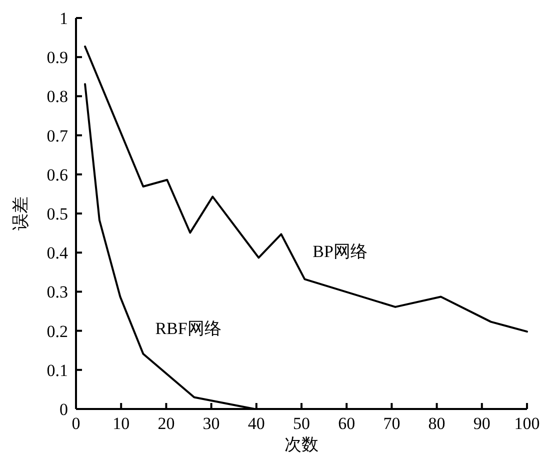 This screenshot has height=462, width=554. What do you see at coordinates (20, 213) in the screenshot?
I see `y-axis-title: 误差` at bounding box center [20, 213].